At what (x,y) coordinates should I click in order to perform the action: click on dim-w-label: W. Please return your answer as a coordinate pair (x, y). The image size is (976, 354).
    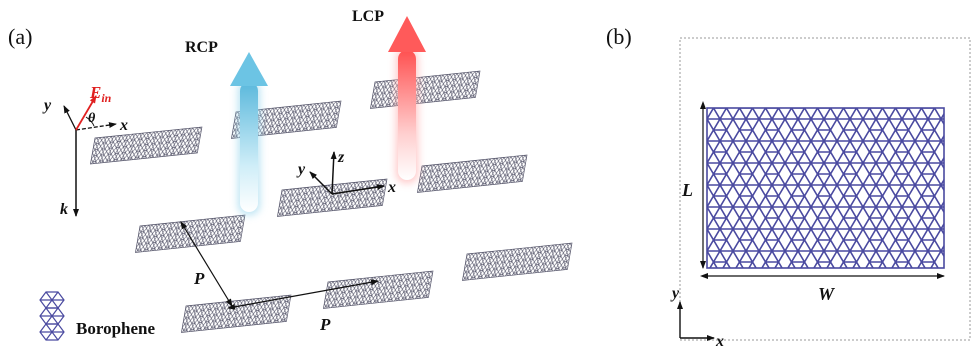
    Looking at the image, I should click on (827, 294).